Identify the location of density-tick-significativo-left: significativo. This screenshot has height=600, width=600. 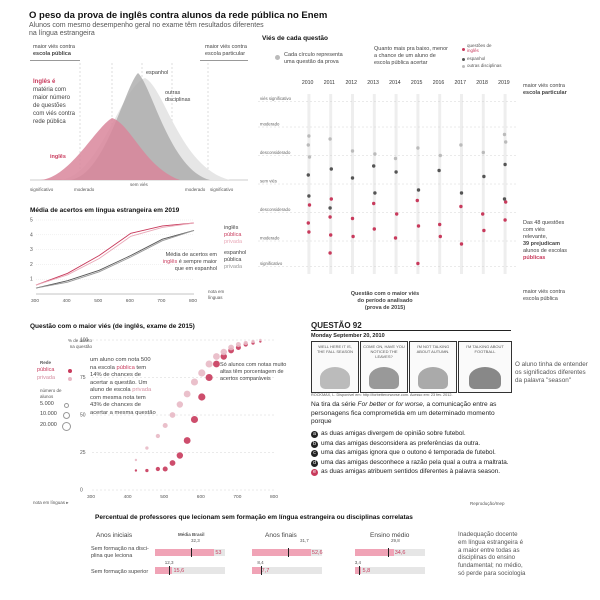
(42, 189).